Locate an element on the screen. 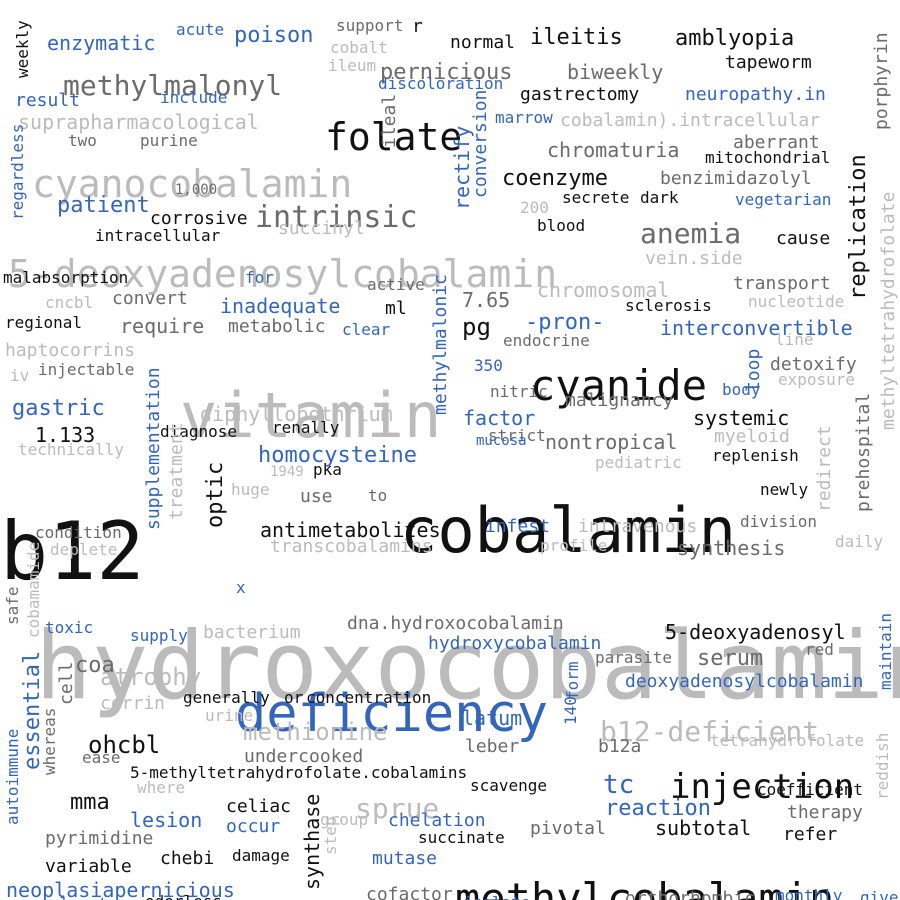 The width and height of the screenshot is (900, 900). cloud-word: replication is located at coordinates (858, 227).